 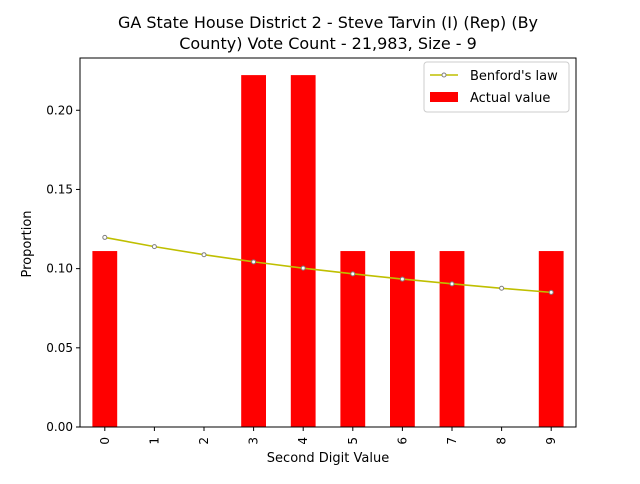 I want to click on benford-line, so click(x=328, y=264).